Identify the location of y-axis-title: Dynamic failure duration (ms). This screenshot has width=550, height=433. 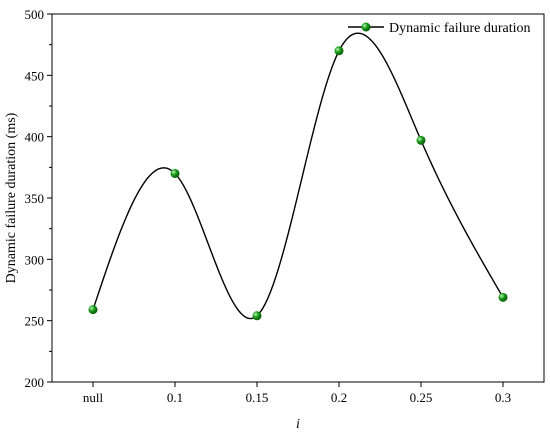
(11, 197).